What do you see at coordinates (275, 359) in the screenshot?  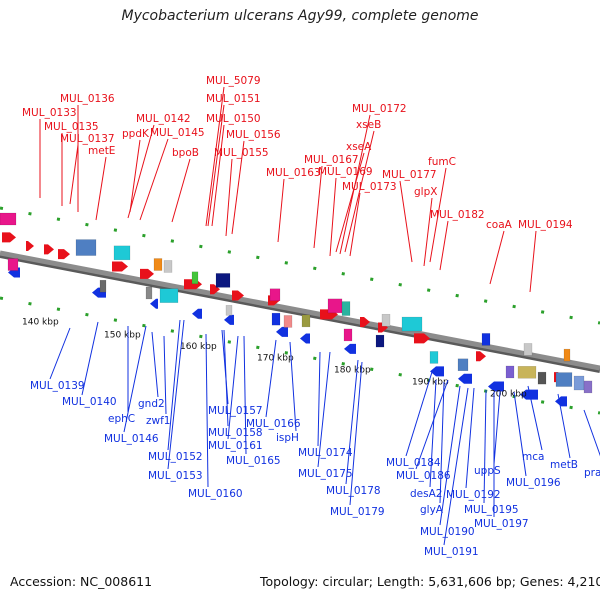 I see `scale-tick-label: 170 kbp` at bounding box center [275, 359].